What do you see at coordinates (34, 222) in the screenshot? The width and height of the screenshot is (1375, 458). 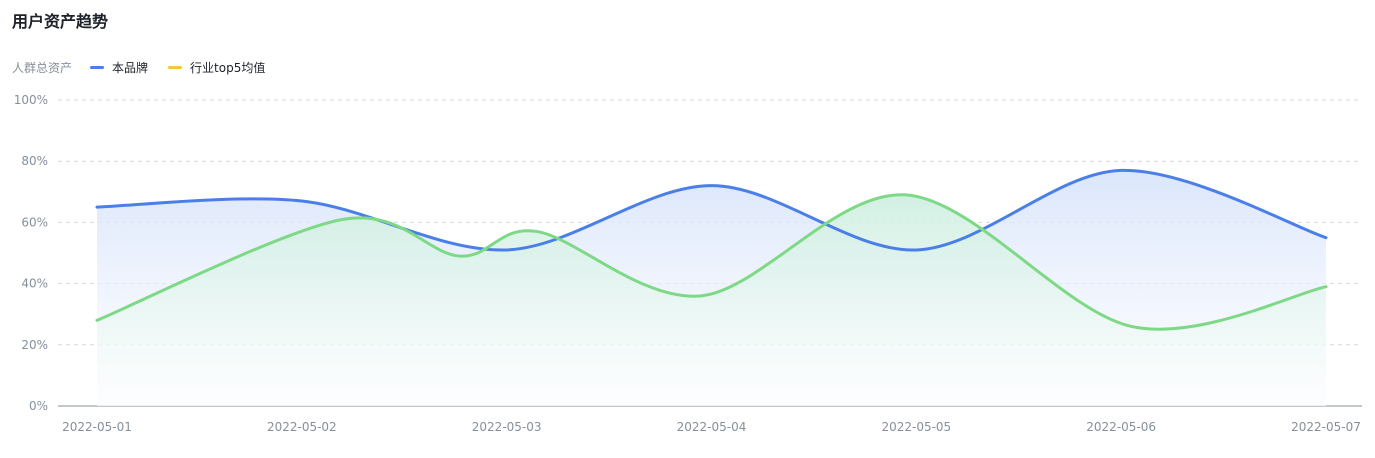 I see `y-tick-label: 60%` at bounding box center [34, 222].